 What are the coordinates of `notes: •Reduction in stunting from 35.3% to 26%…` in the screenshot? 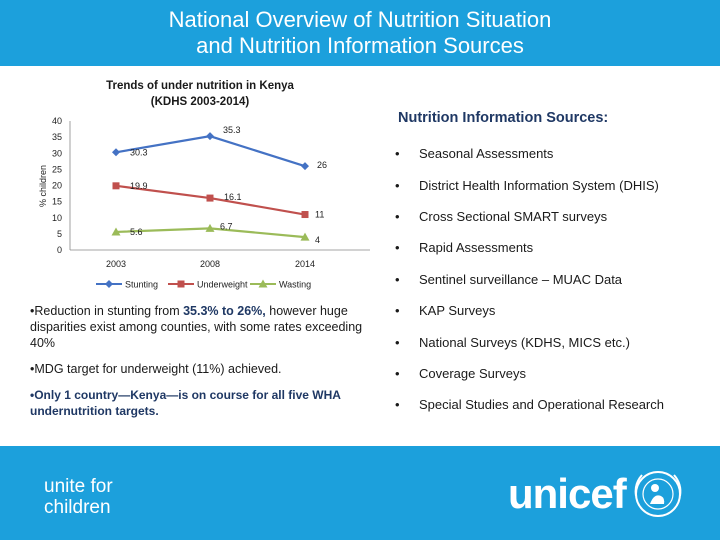 It's located at (200, 366).